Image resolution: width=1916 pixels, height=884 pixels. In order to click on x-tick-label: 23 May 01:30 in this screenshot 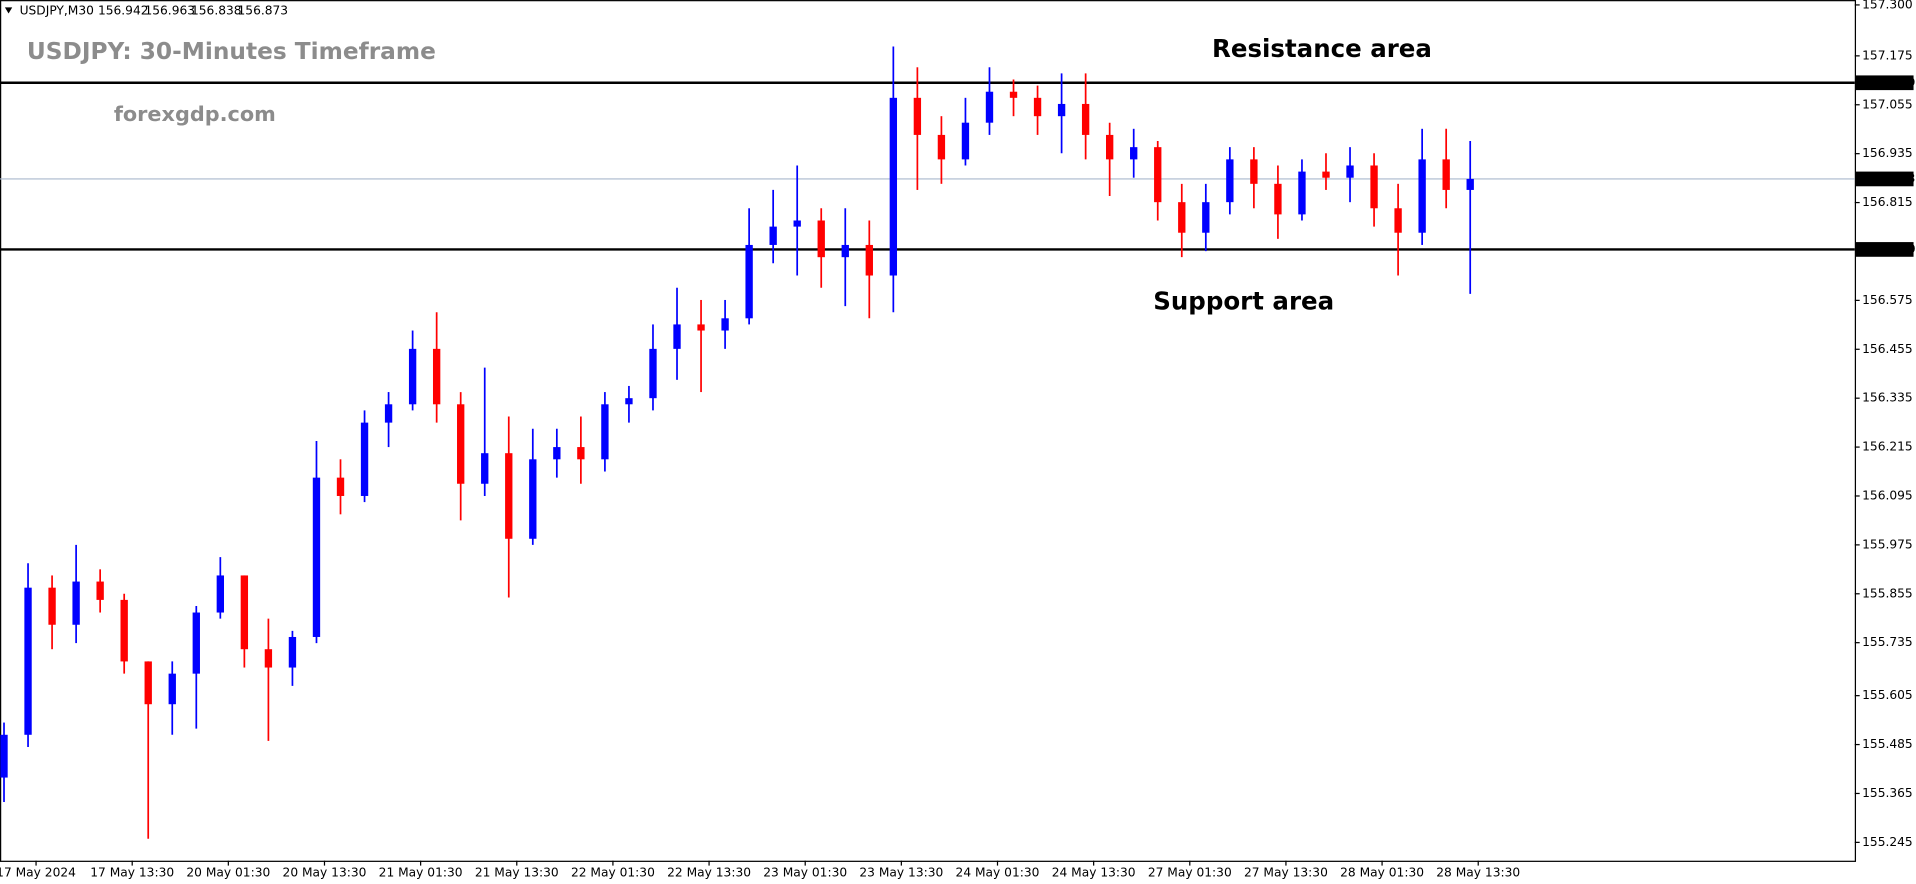, I will do `click(805, 872)`.